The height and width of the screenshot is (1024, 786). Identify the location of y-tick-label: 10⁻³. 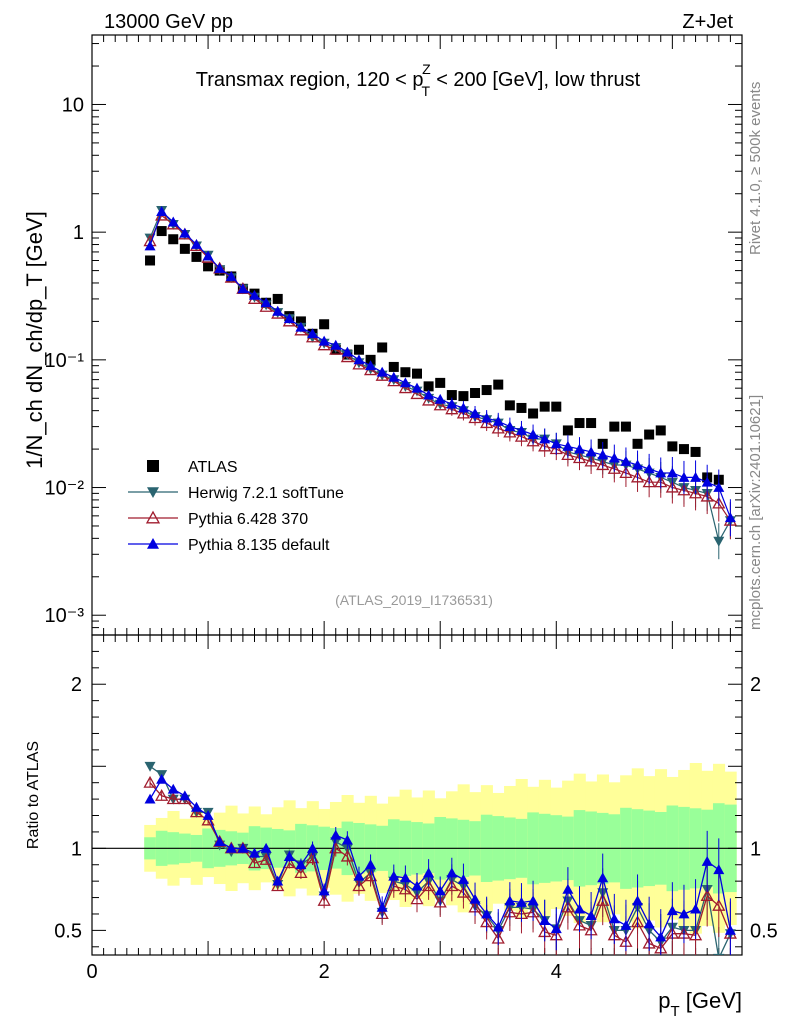
(65, 616).